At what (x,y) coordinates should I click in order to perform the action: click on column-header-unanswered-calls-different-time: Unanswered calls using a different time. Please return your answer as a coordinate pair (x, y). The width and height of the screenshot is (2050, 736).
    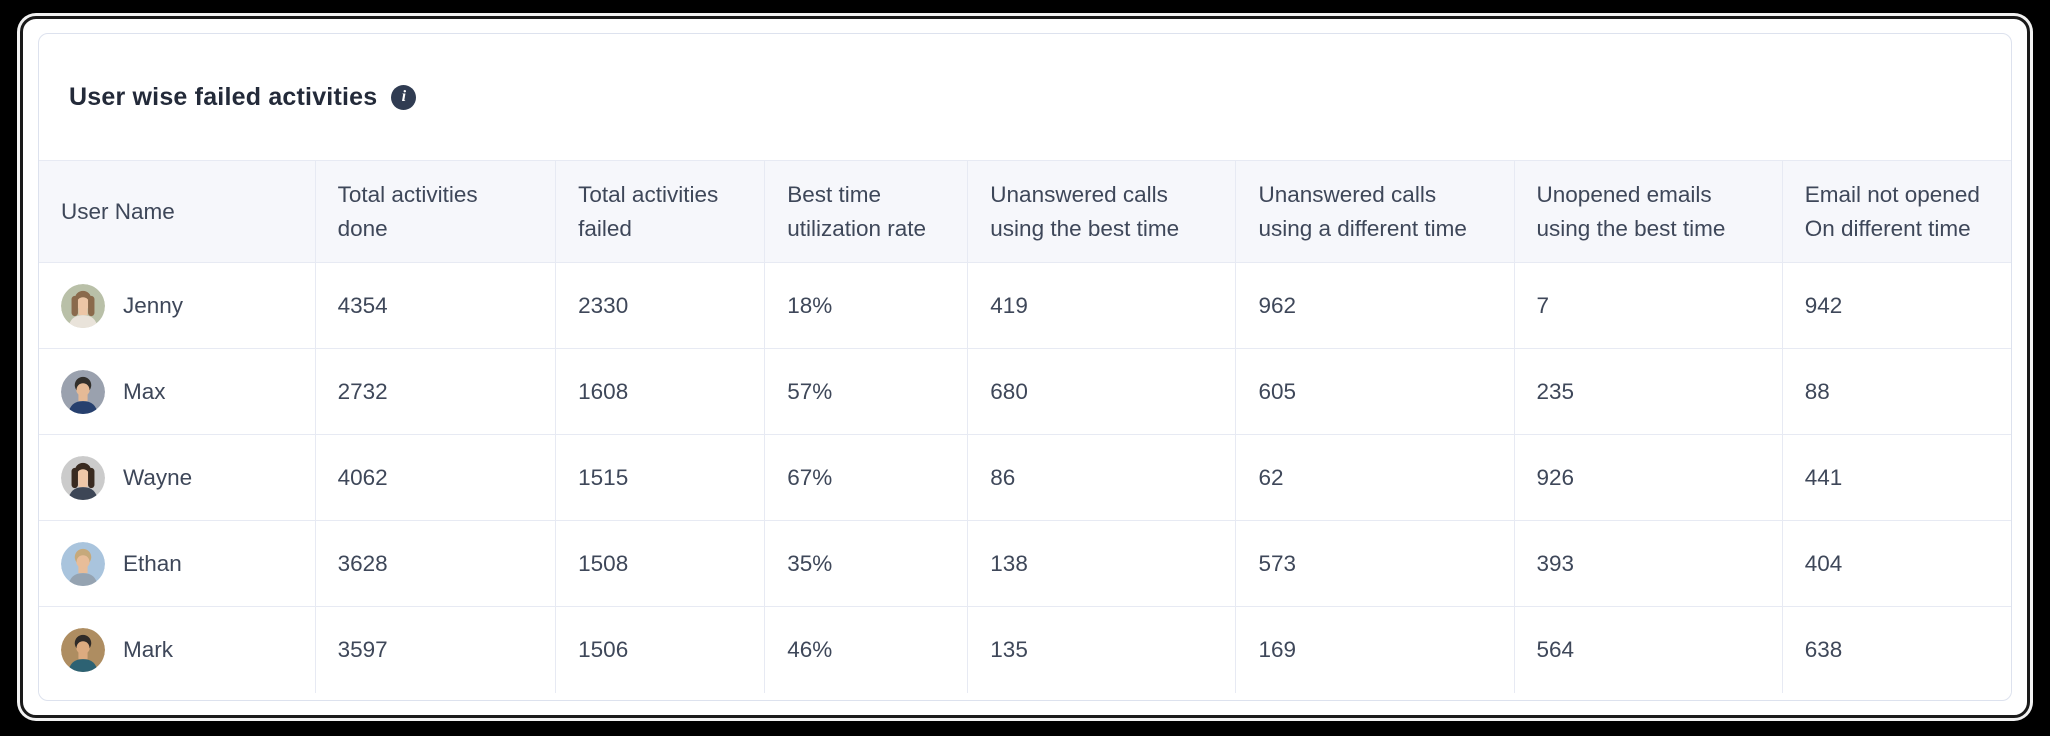
    Looking at the image, I should click on (1375, 211).